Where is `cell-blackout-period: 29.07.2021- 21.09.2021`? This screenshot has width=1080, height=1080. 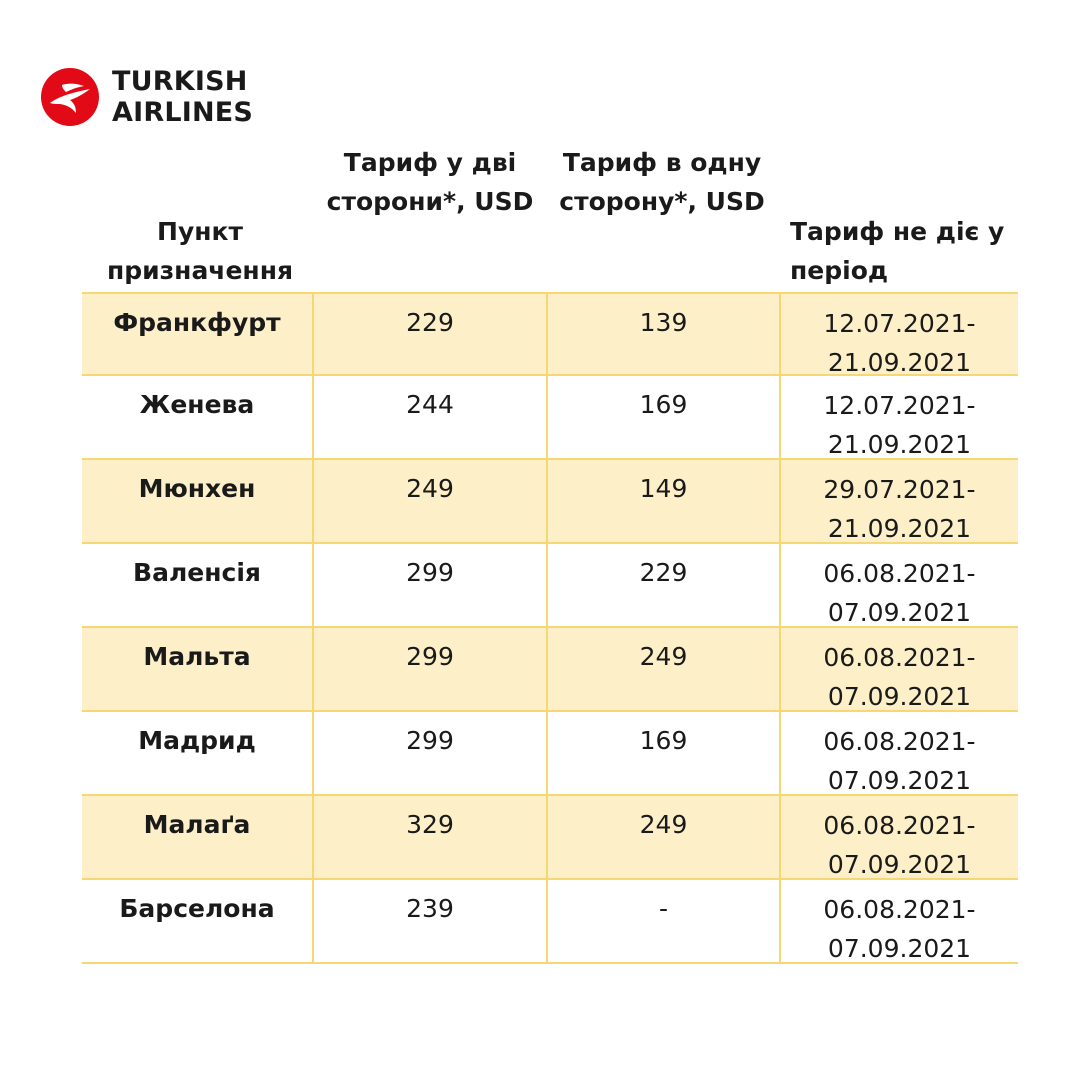 cell-blackout-period: 29.07.2021- 21.09.2021 is located at coordinates (898, 501).